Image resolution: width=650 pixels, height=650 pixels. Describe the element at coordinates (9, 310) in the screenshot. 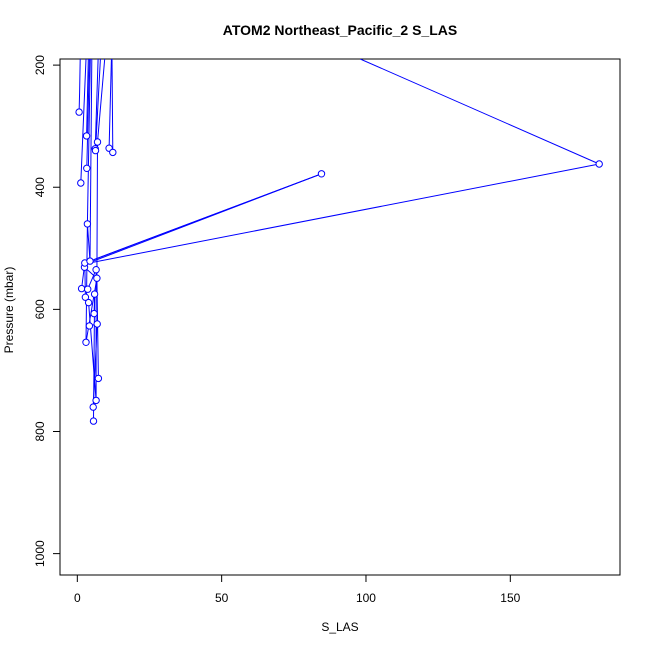

I see `y-axis-label: Pressure (mbar)` at that location.